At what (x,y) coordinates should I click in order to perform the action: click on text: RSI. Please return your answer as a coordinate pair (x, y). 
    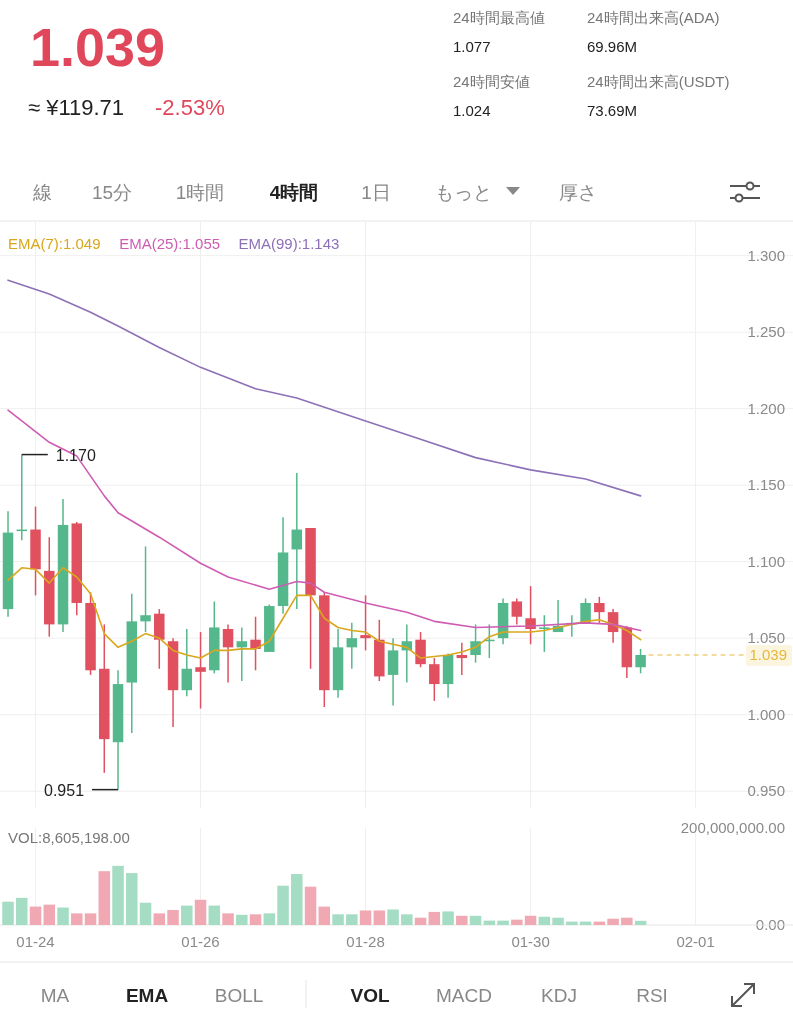
    Looking at the image, I should click on (652, 995).